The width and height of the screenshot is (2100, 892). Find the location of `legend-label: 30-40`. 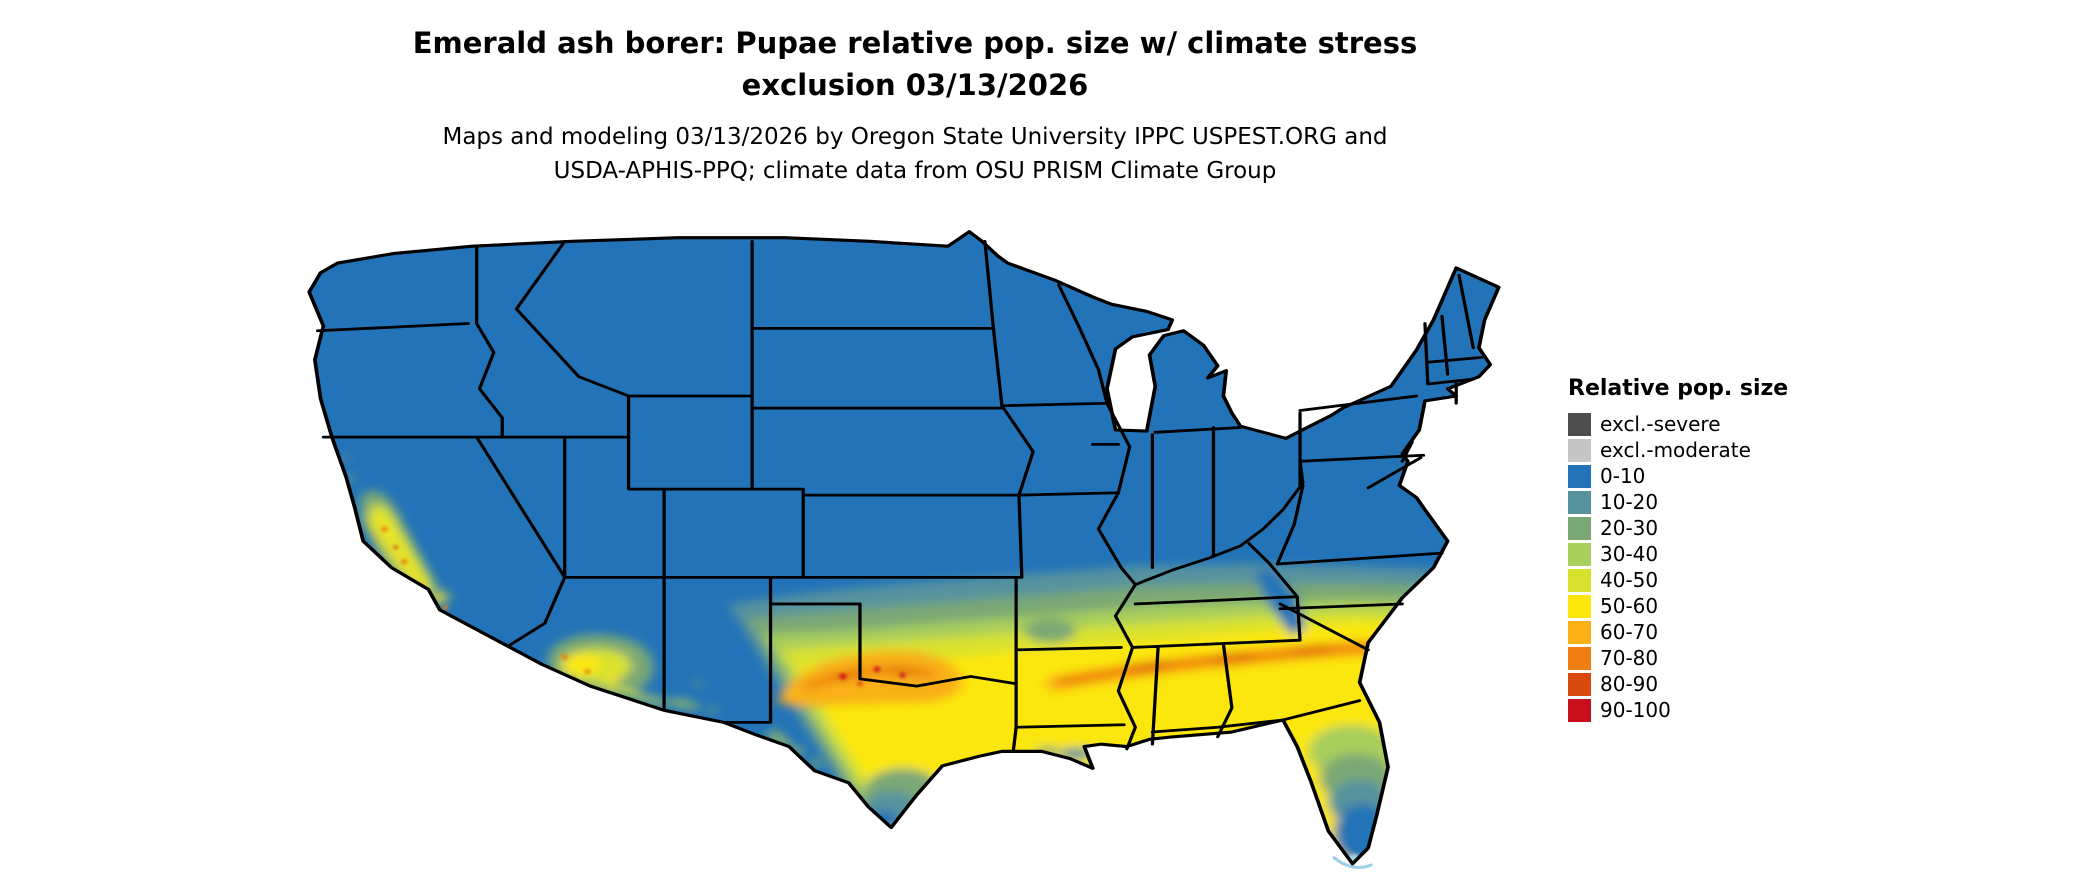

legend-label: 30-40 is located at coordinates (1629, 554).